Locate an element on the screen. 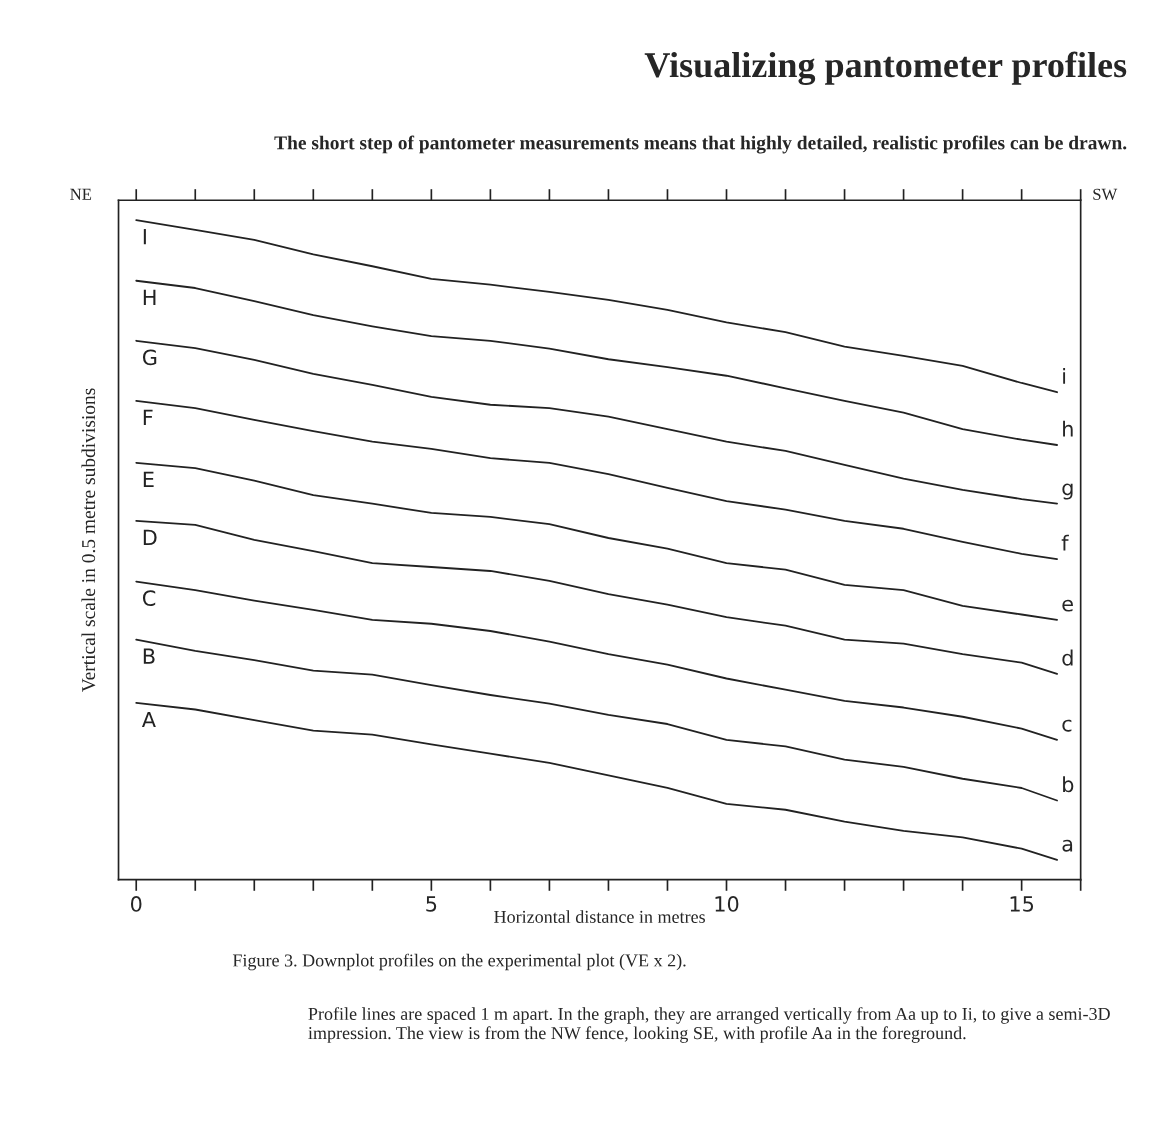  chart-subtitle: The short step of pantometer measurements means that highly detailed, realistic profiles can be drawn. is located at coordinates (700, 144).